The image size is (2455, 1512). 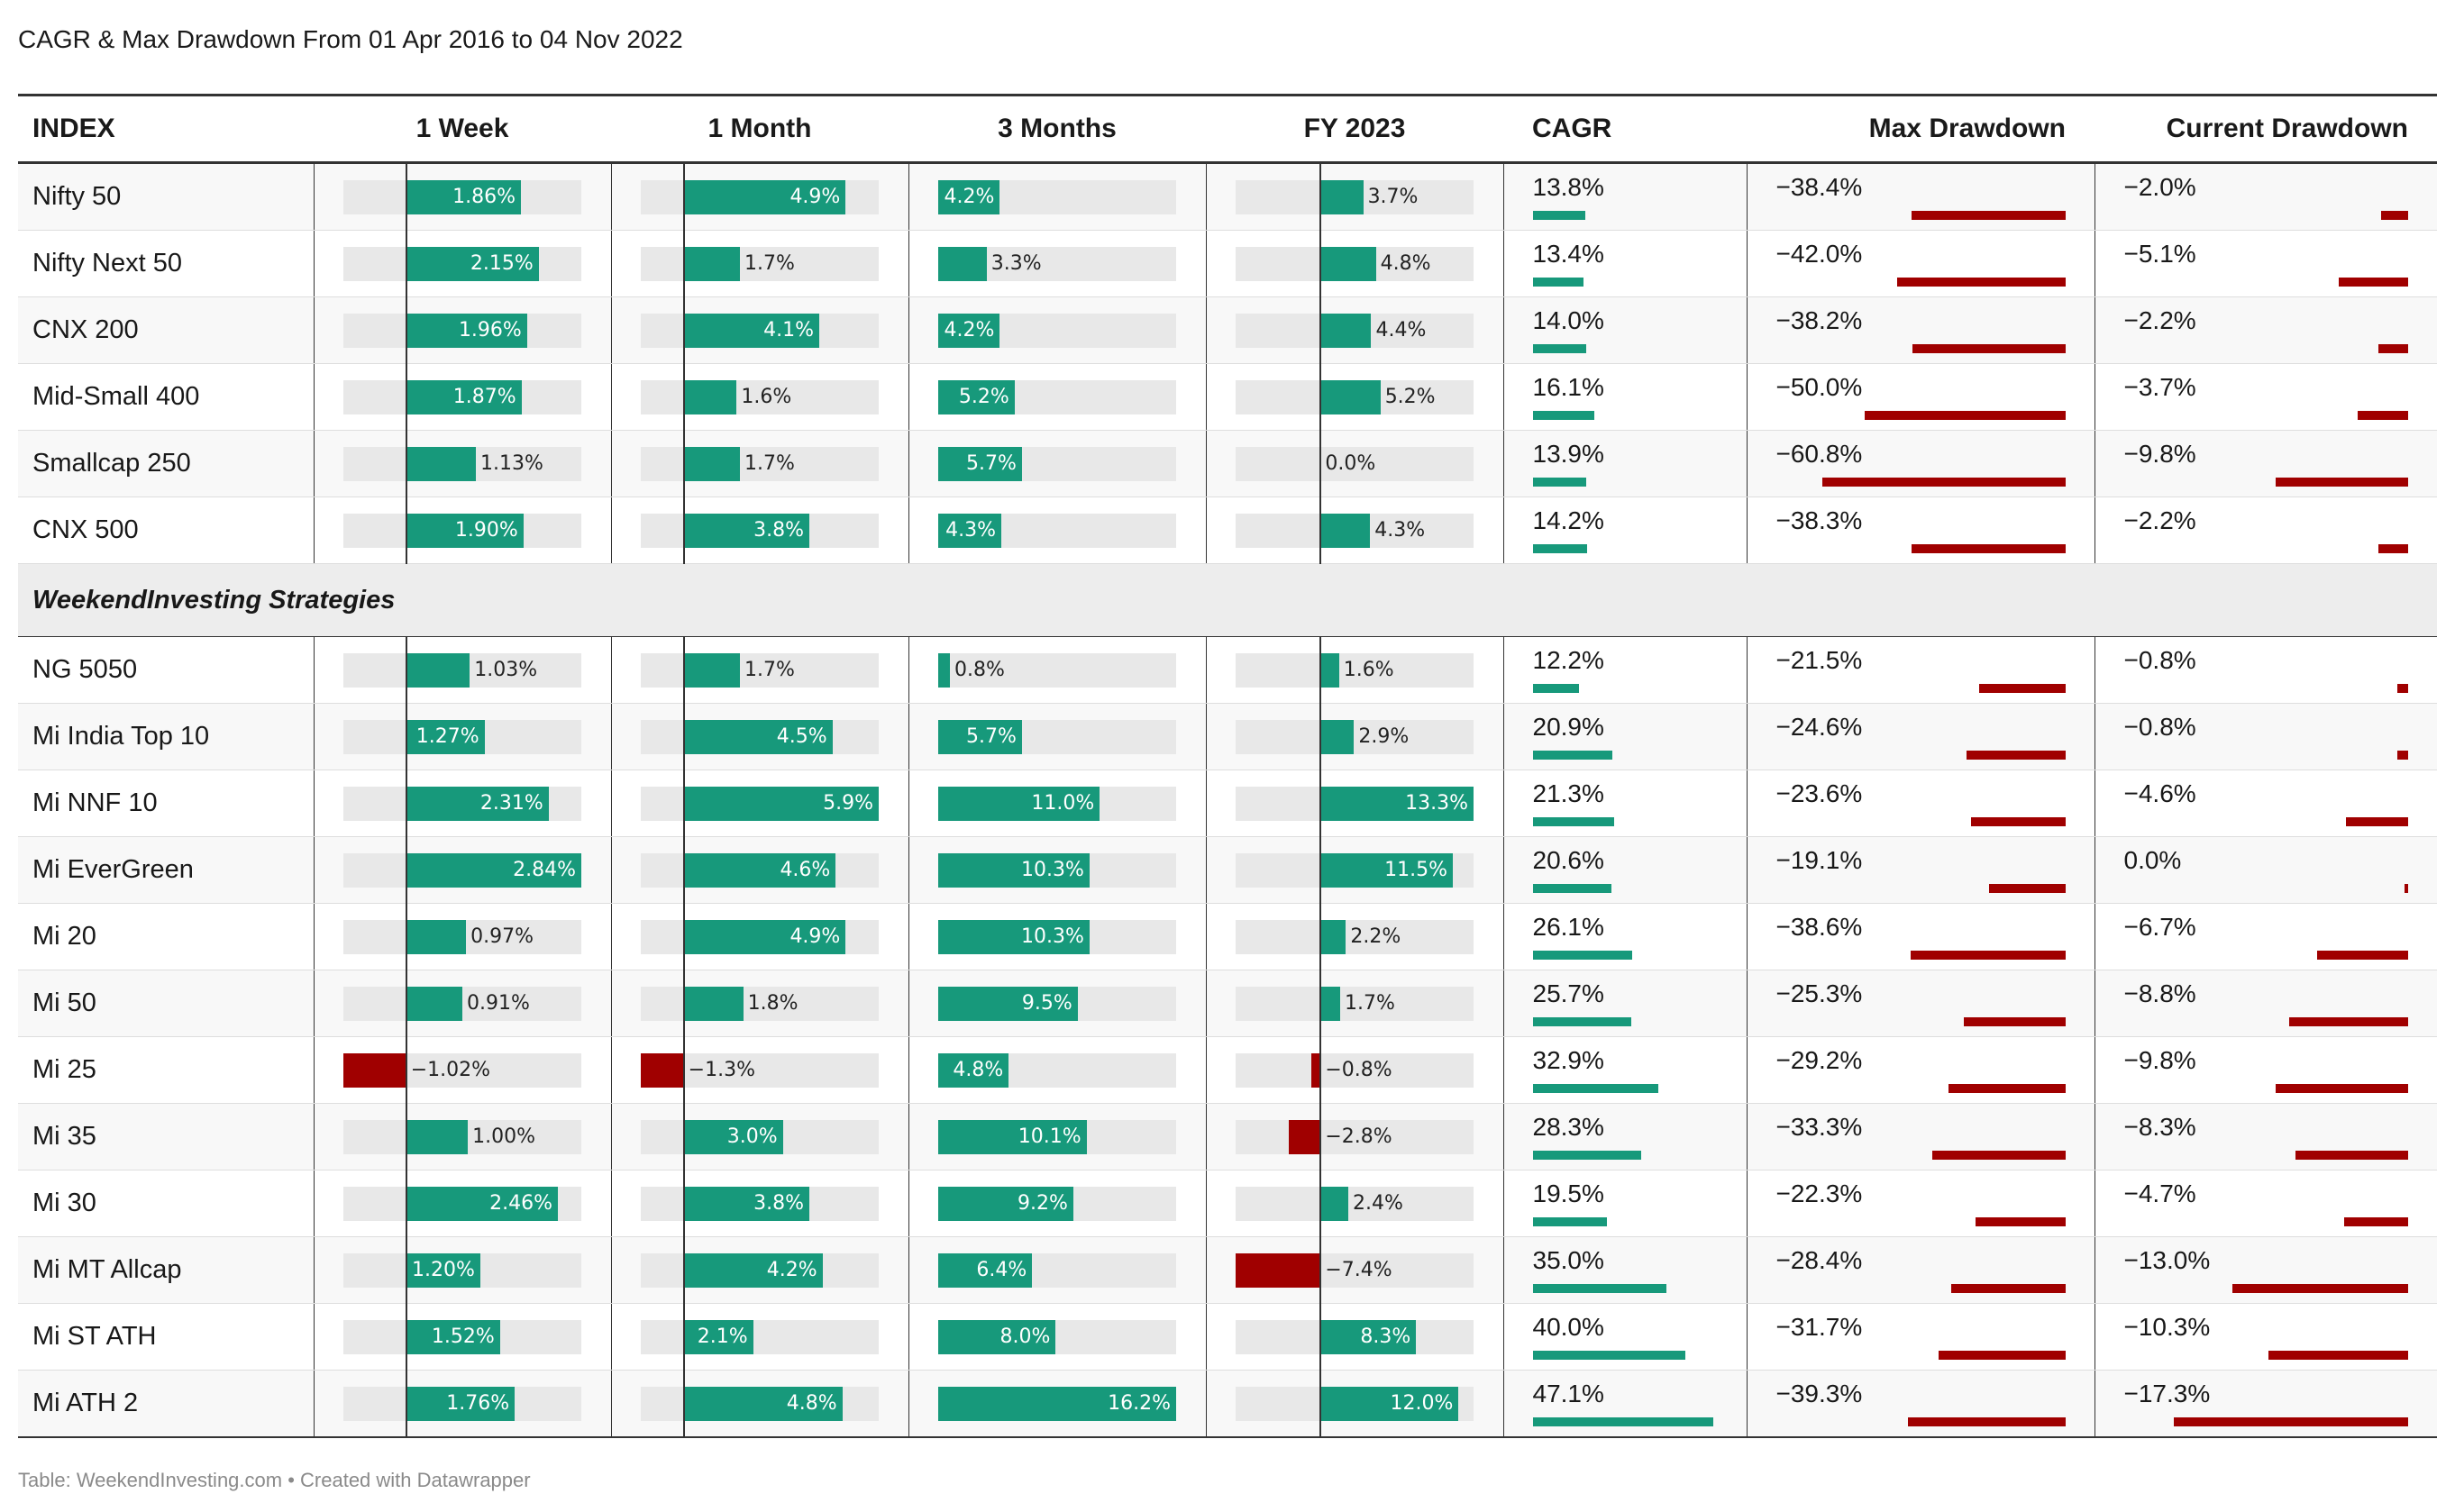 What do you see at coordinates (166, 530) in the screenshot?
I see `row-name: CNX 500` at bounding box center [166, 530].